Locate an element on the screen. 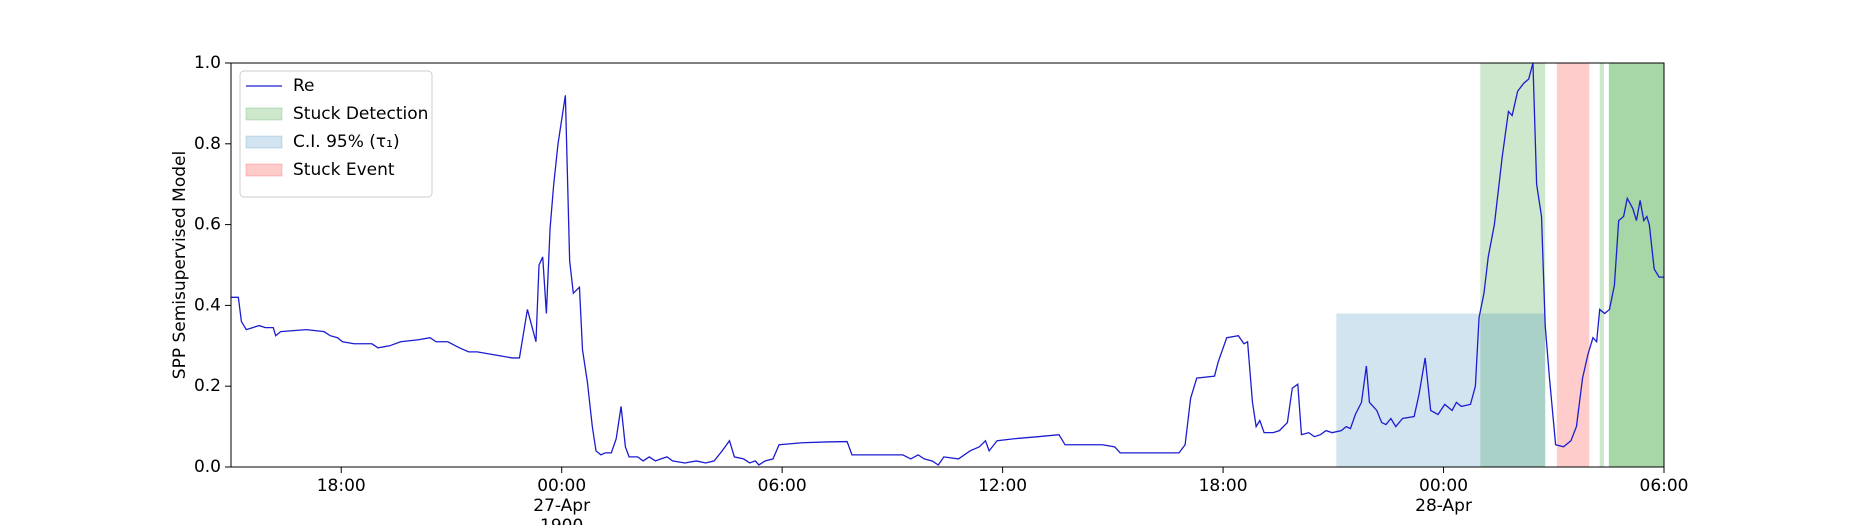 The width and height of the screenshot is (1850, 525). y-tick-label: 0.6 is located at coordinates (207, 225).